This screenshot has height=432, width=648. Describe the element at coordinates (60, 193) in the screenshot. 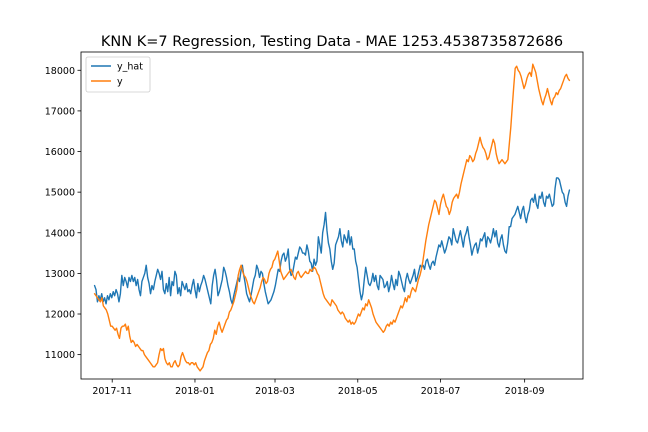

I see `y-tick-label: 15000` at that location.